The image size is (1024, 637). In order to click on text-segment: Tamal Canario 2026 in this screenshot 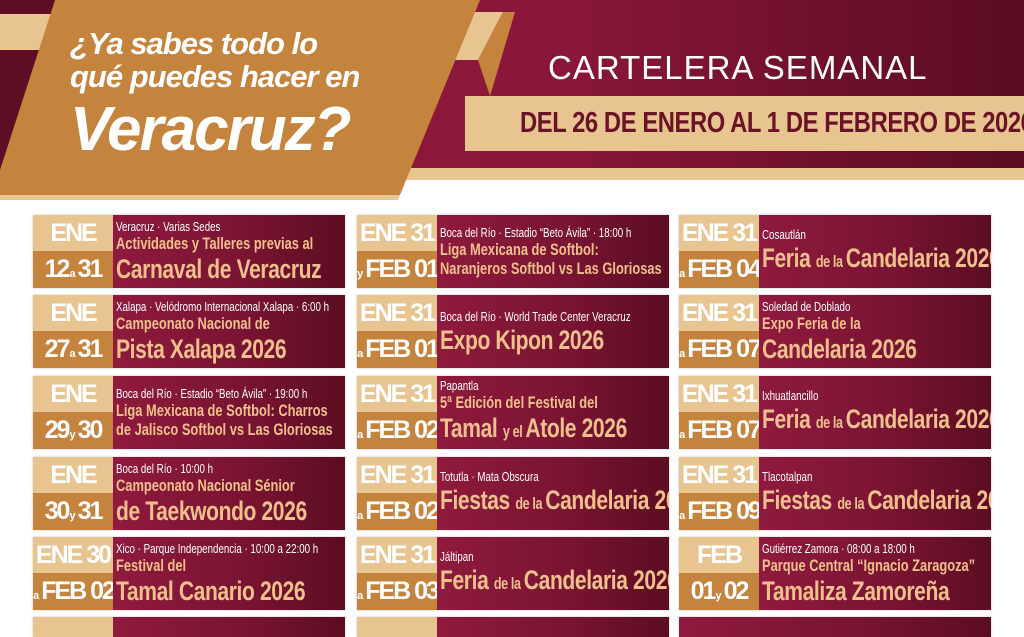, I will do `click(211, 591)`.